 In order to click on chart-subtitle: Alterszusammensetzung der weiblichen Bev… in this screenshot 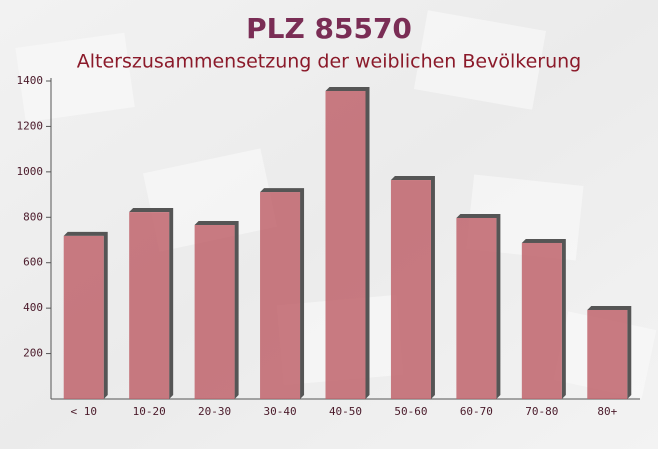, I will do `click(329, 62)`.